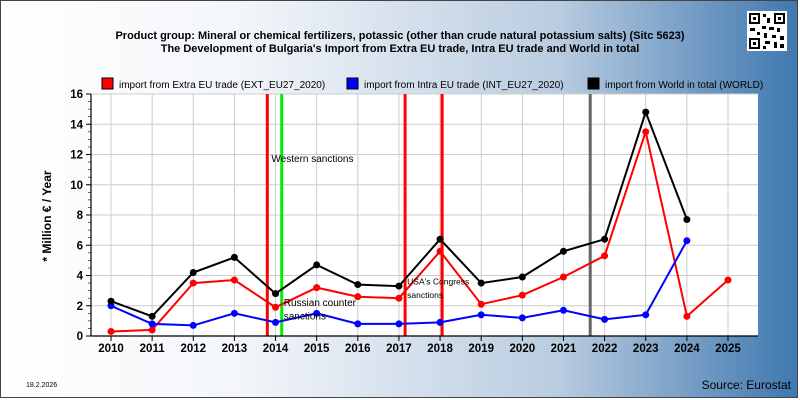  Describe the element at coordinates (76, 156) in the screenshot. I see `y-tick-label: 12` at that location.